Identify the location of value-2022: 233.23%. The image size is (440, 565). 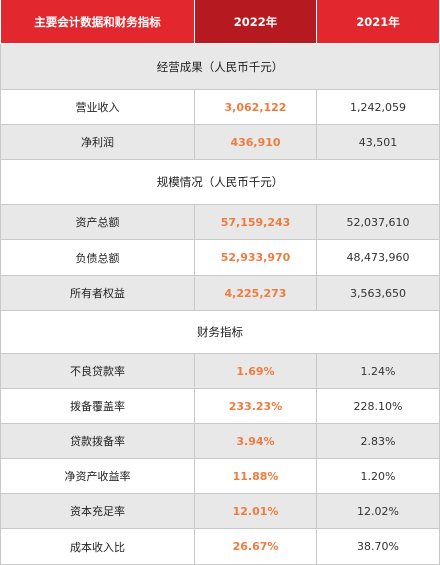
(256, 406).